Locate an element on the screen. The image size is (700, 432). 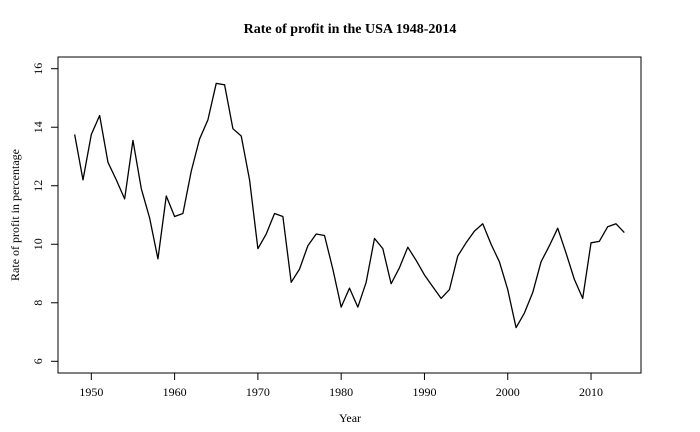
x-tick-label: 1960 is located at coordinates (175, 392).